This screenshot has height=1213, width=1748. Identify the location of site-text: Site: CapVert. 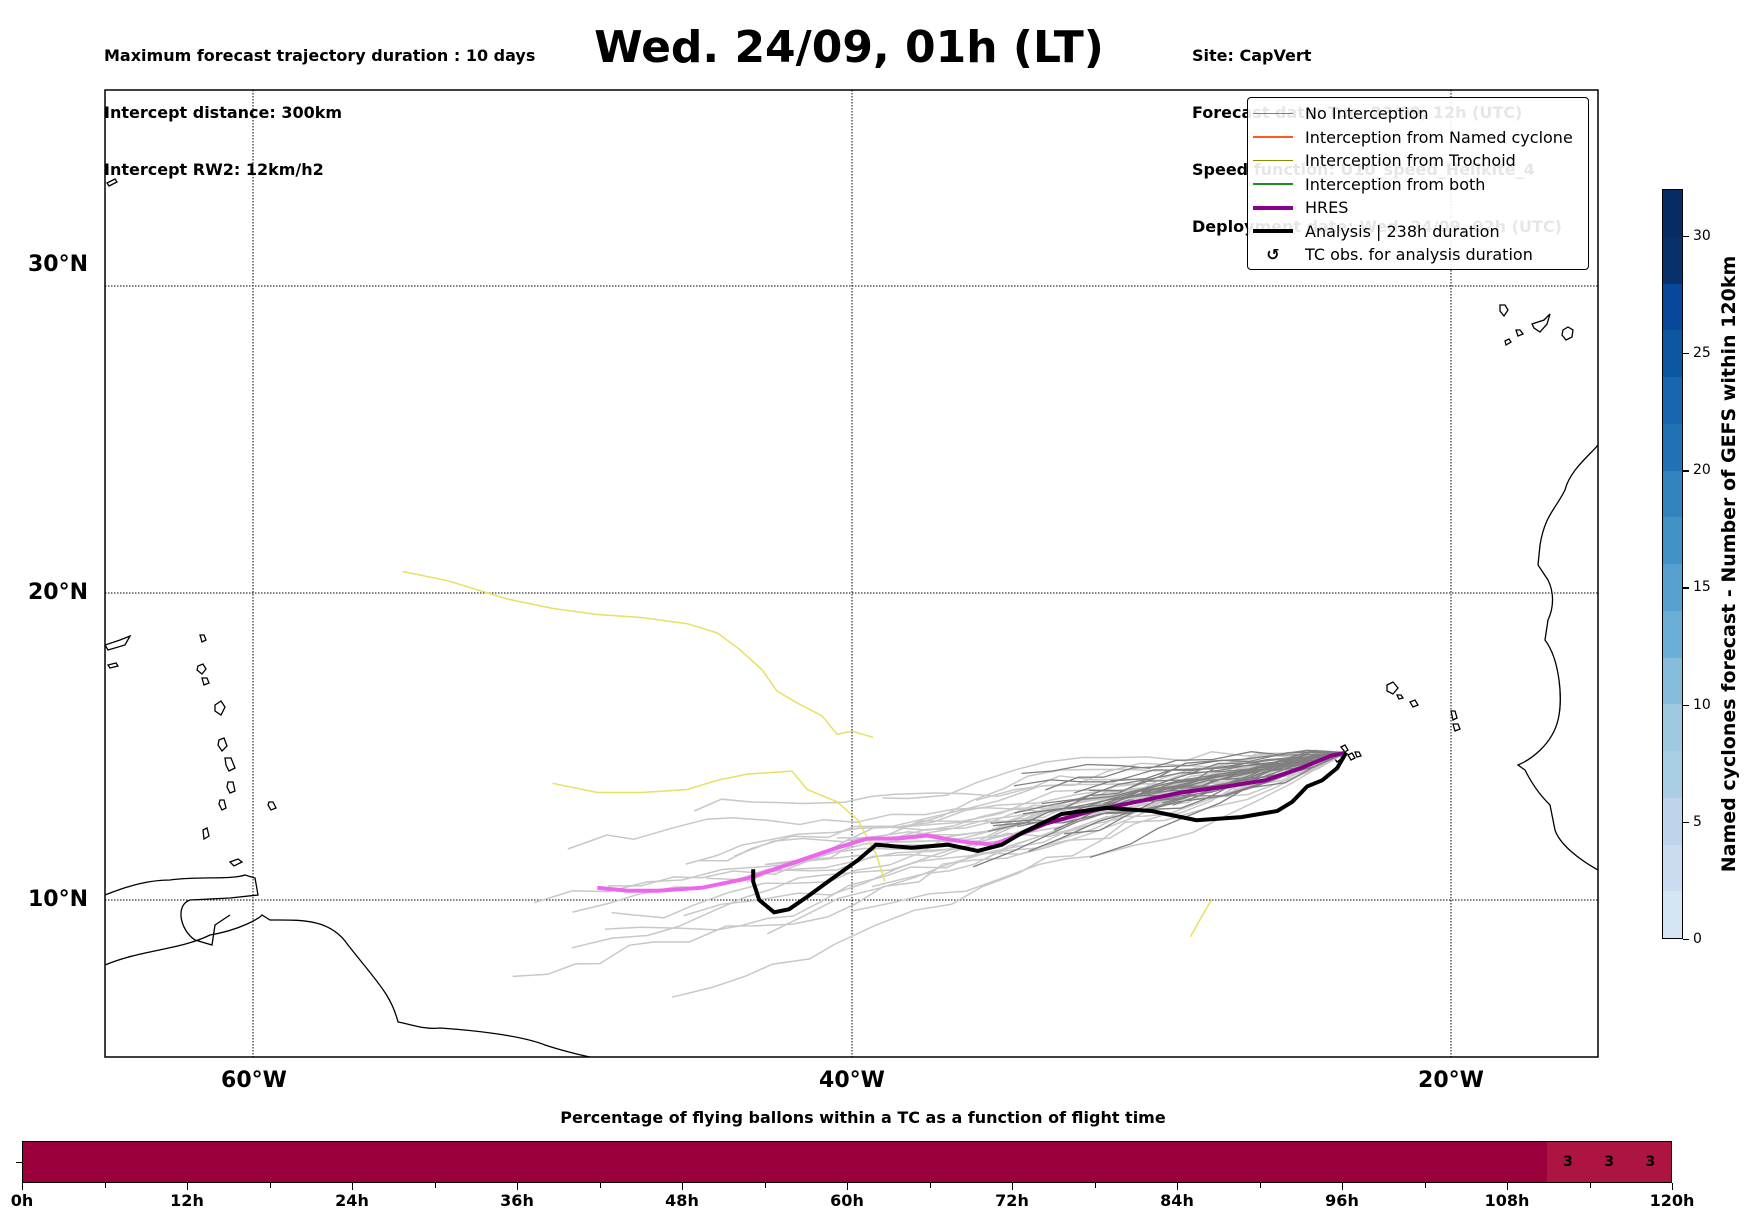
(1252, 55).